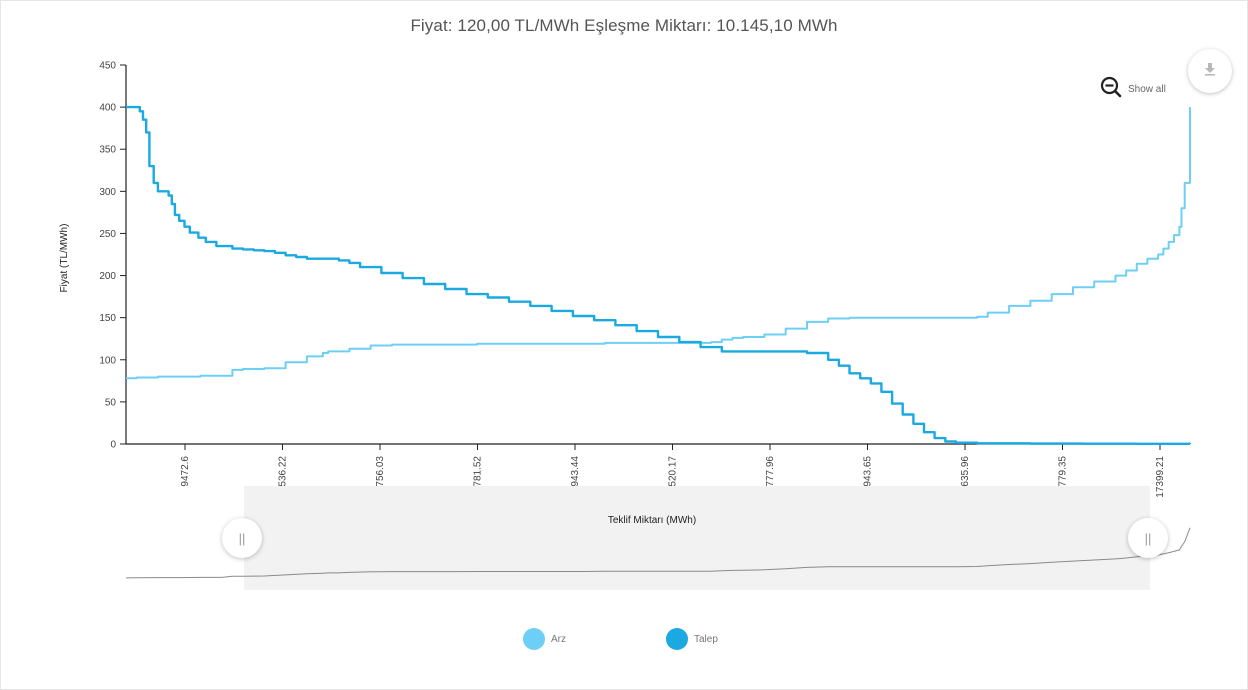 This screenshot has width=1248, height=690. I want to click on y-axis-label: Fiyat (TL/MWh), so click(64, 258).